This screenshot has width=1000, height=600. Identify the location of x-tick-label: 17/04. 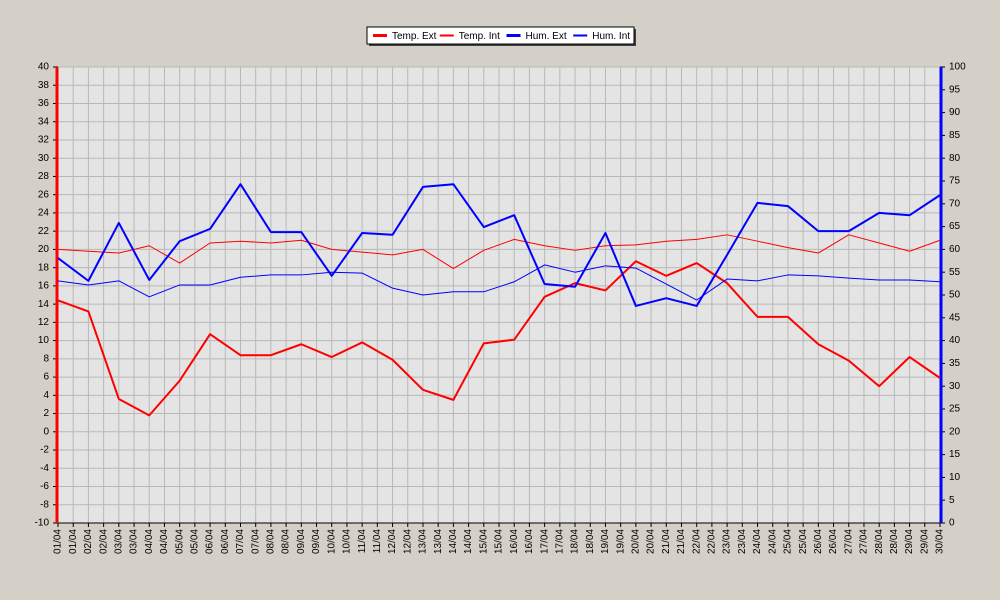
(544, 541).